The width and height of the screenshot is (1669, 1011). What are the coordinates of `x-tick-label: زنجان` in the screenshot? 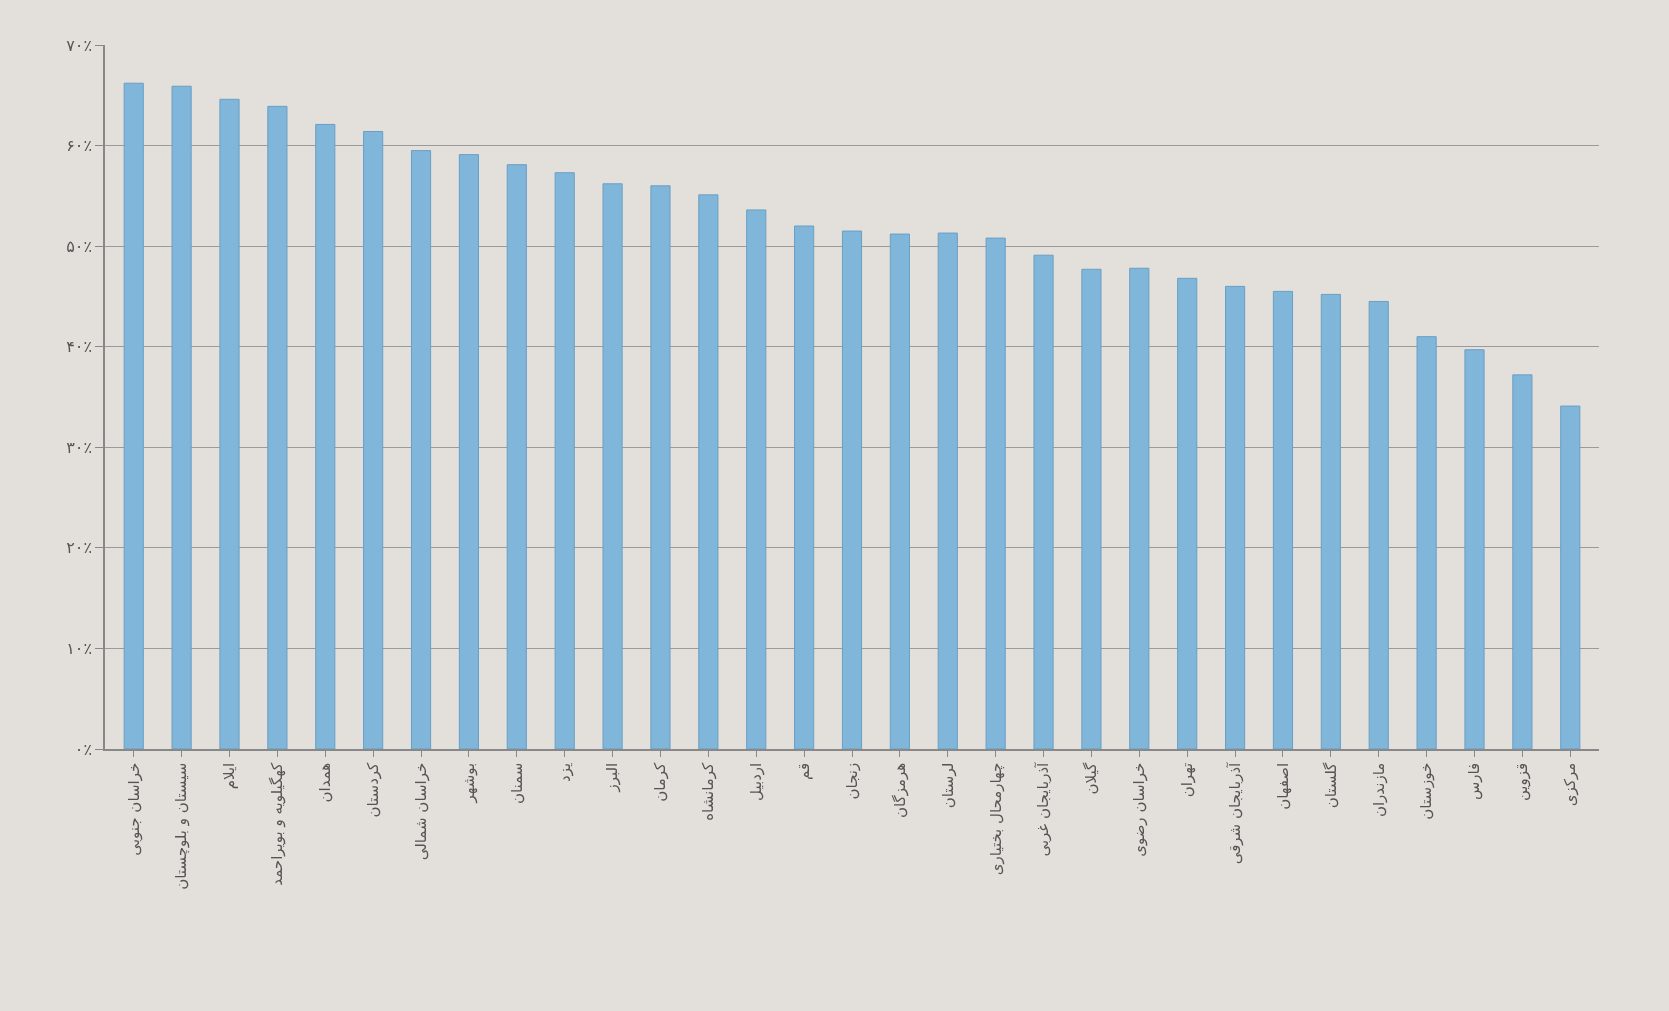 It's located at (851, 781).